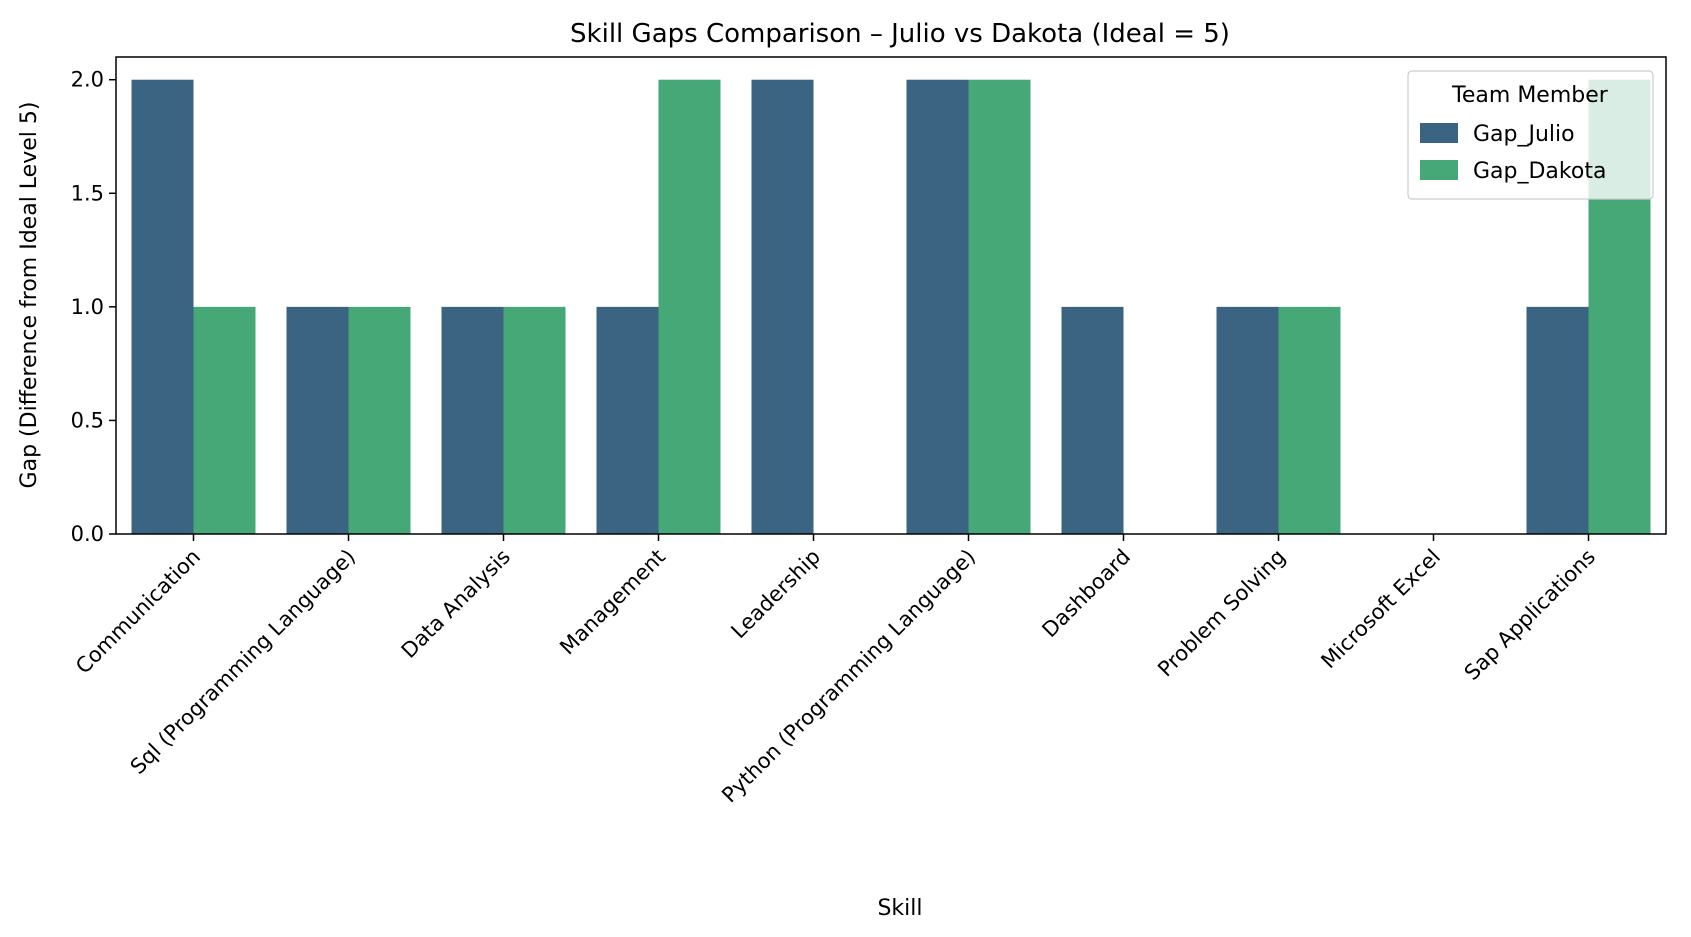  What do you see at coordinates (1530, 95) in the screenshot?
I see `legend-title: Team Member` at bounding box center [1530, 95].